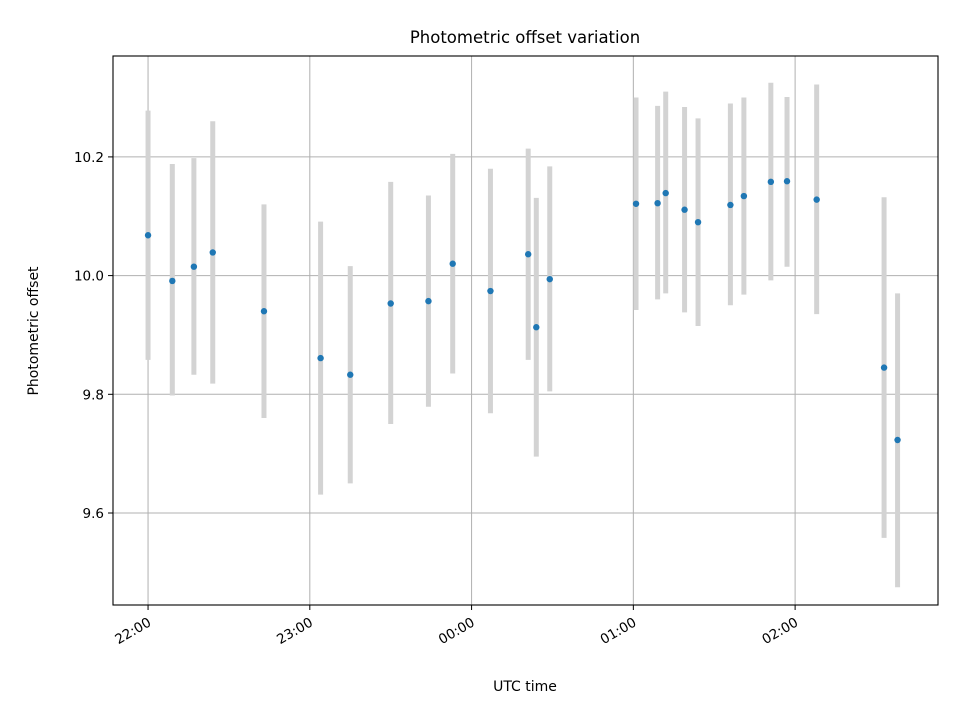 This screenshot has width=960, height=720. What do you see at coordinates (34, 331) in the screenshot?
I see `y-axis-title: Photometric offset` at bounding box center [34, 331].